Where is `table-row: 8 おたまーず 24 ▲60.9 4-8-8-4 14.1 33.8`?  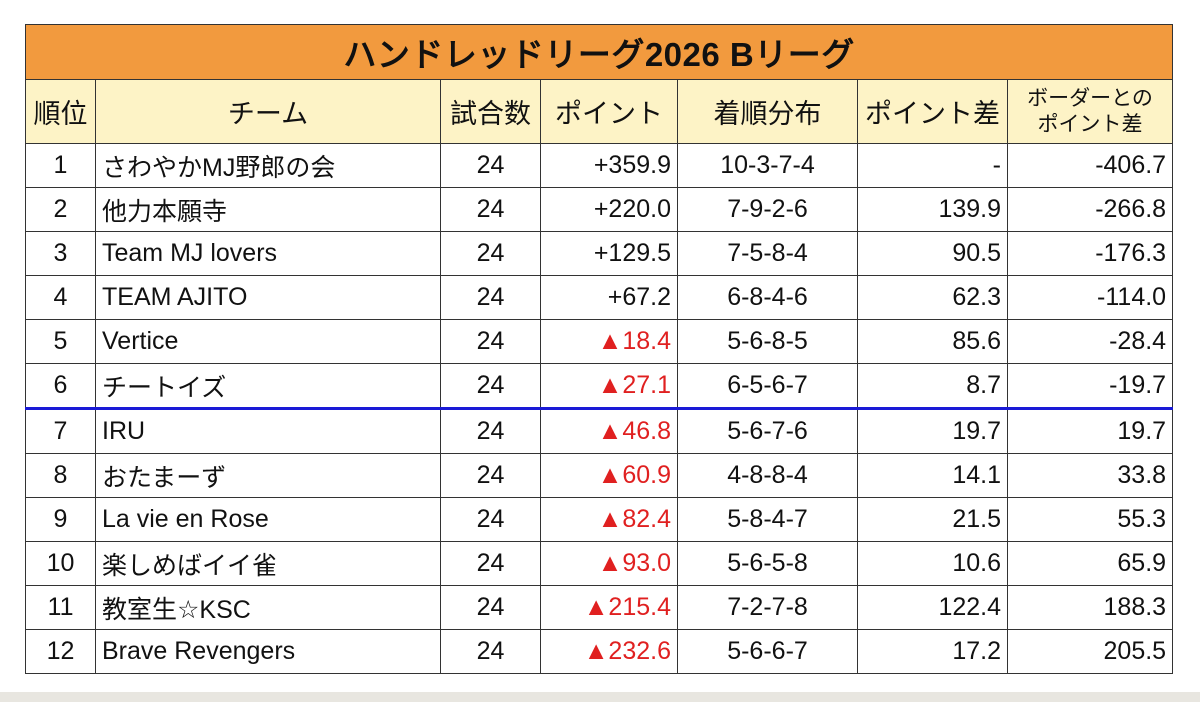
table-row: 8 おたまーず 24 ▲60.9 4-8-8-4 14.1 33.8 is located at coordinates (599, 475).